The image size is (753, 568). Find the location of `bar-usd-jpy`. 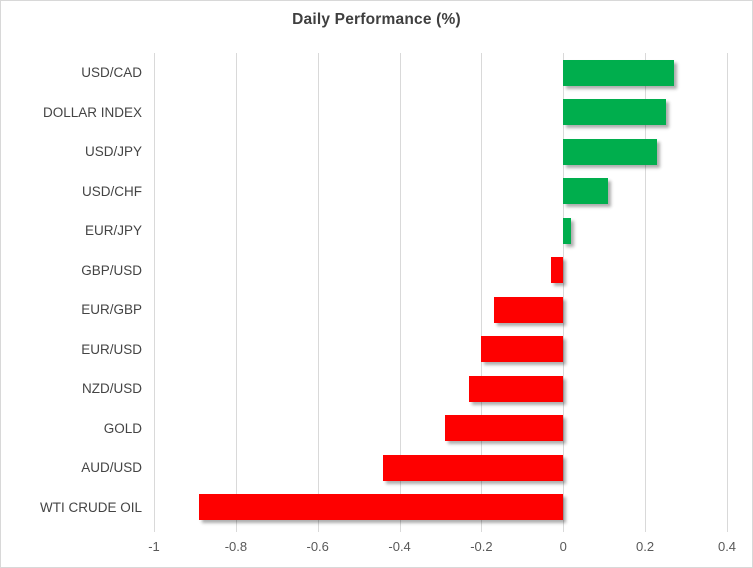

bar-usd-jpy is located at coordinates (610, 151).